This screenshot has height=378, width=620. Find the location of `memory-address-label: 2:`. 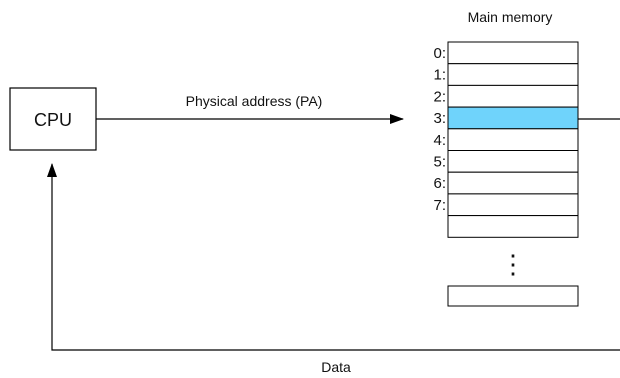

memory-address-label: 2: is located at coordinates (439, 96).